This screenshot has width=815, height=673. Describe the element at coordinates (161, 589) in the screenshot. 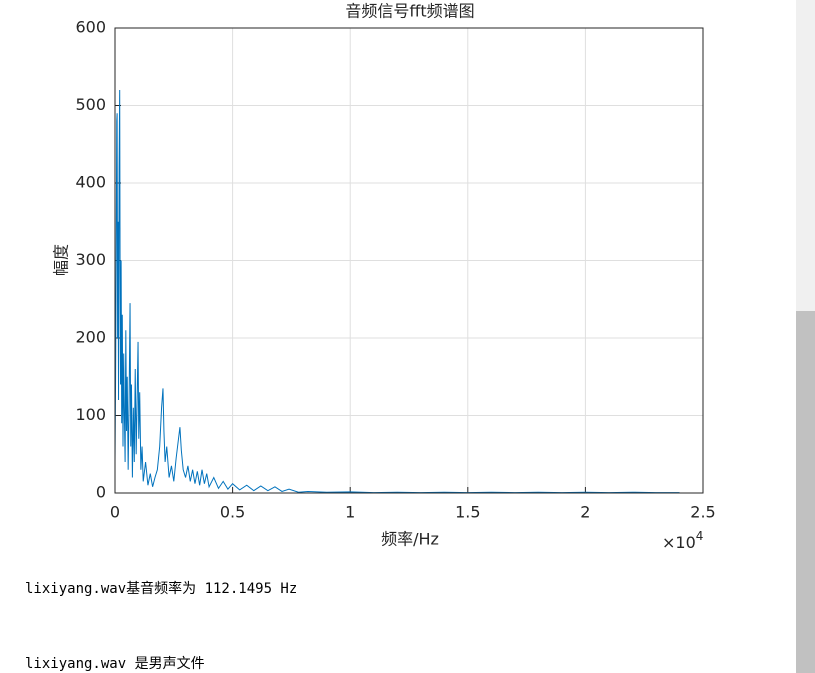

I see `output-line: lixiyang.wav基音频率为 112.1495 Hz` at that location.